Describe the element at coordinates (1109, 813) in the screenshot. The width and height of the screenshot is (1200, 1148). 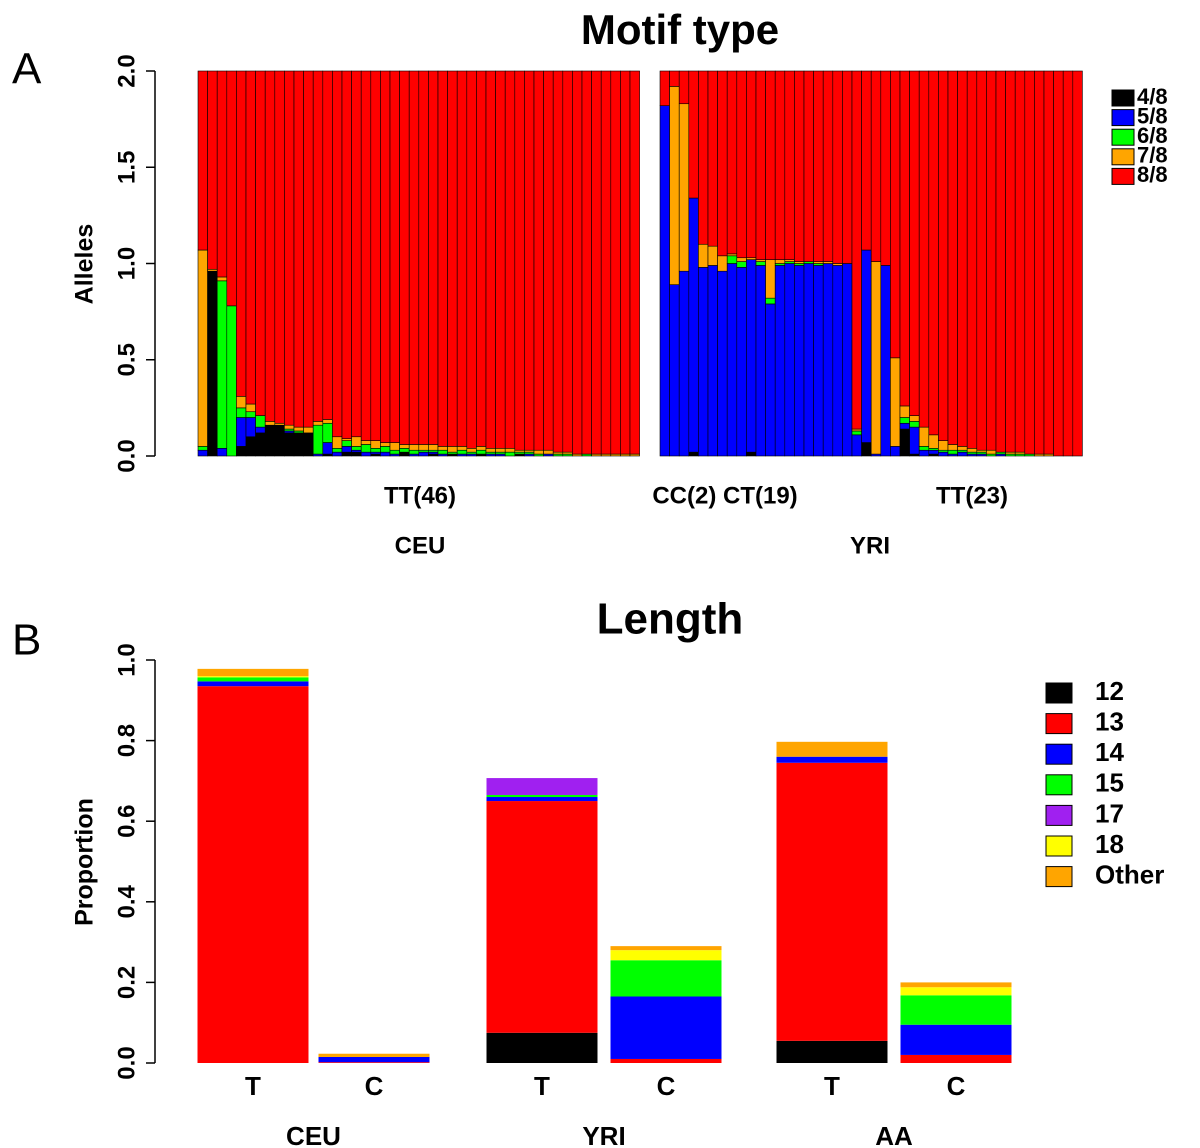
I see `legend-label: 17` at that location.